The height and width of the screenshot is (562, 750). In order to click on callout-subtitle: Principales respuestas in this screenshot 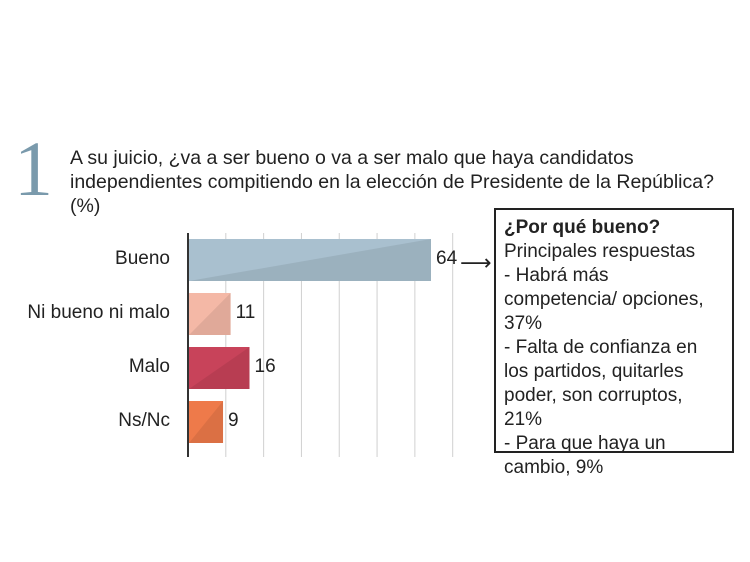, I will do `click(600, 251)`.